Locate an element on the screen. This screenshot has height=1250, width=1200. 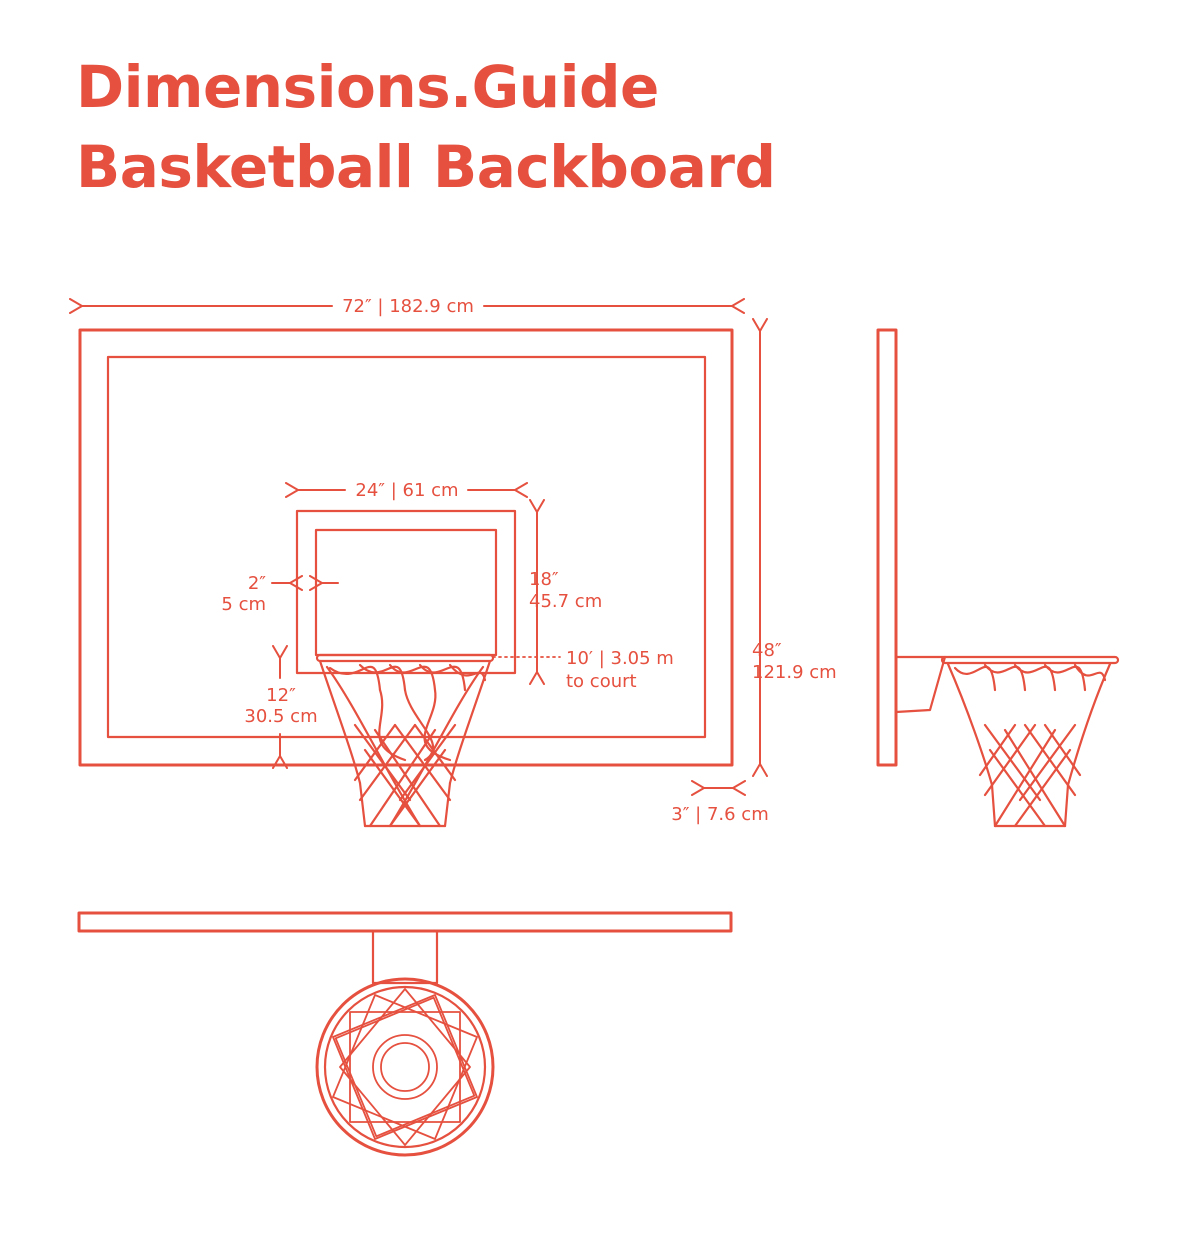
top-rim-inner is located at coordinates (405, 1067).